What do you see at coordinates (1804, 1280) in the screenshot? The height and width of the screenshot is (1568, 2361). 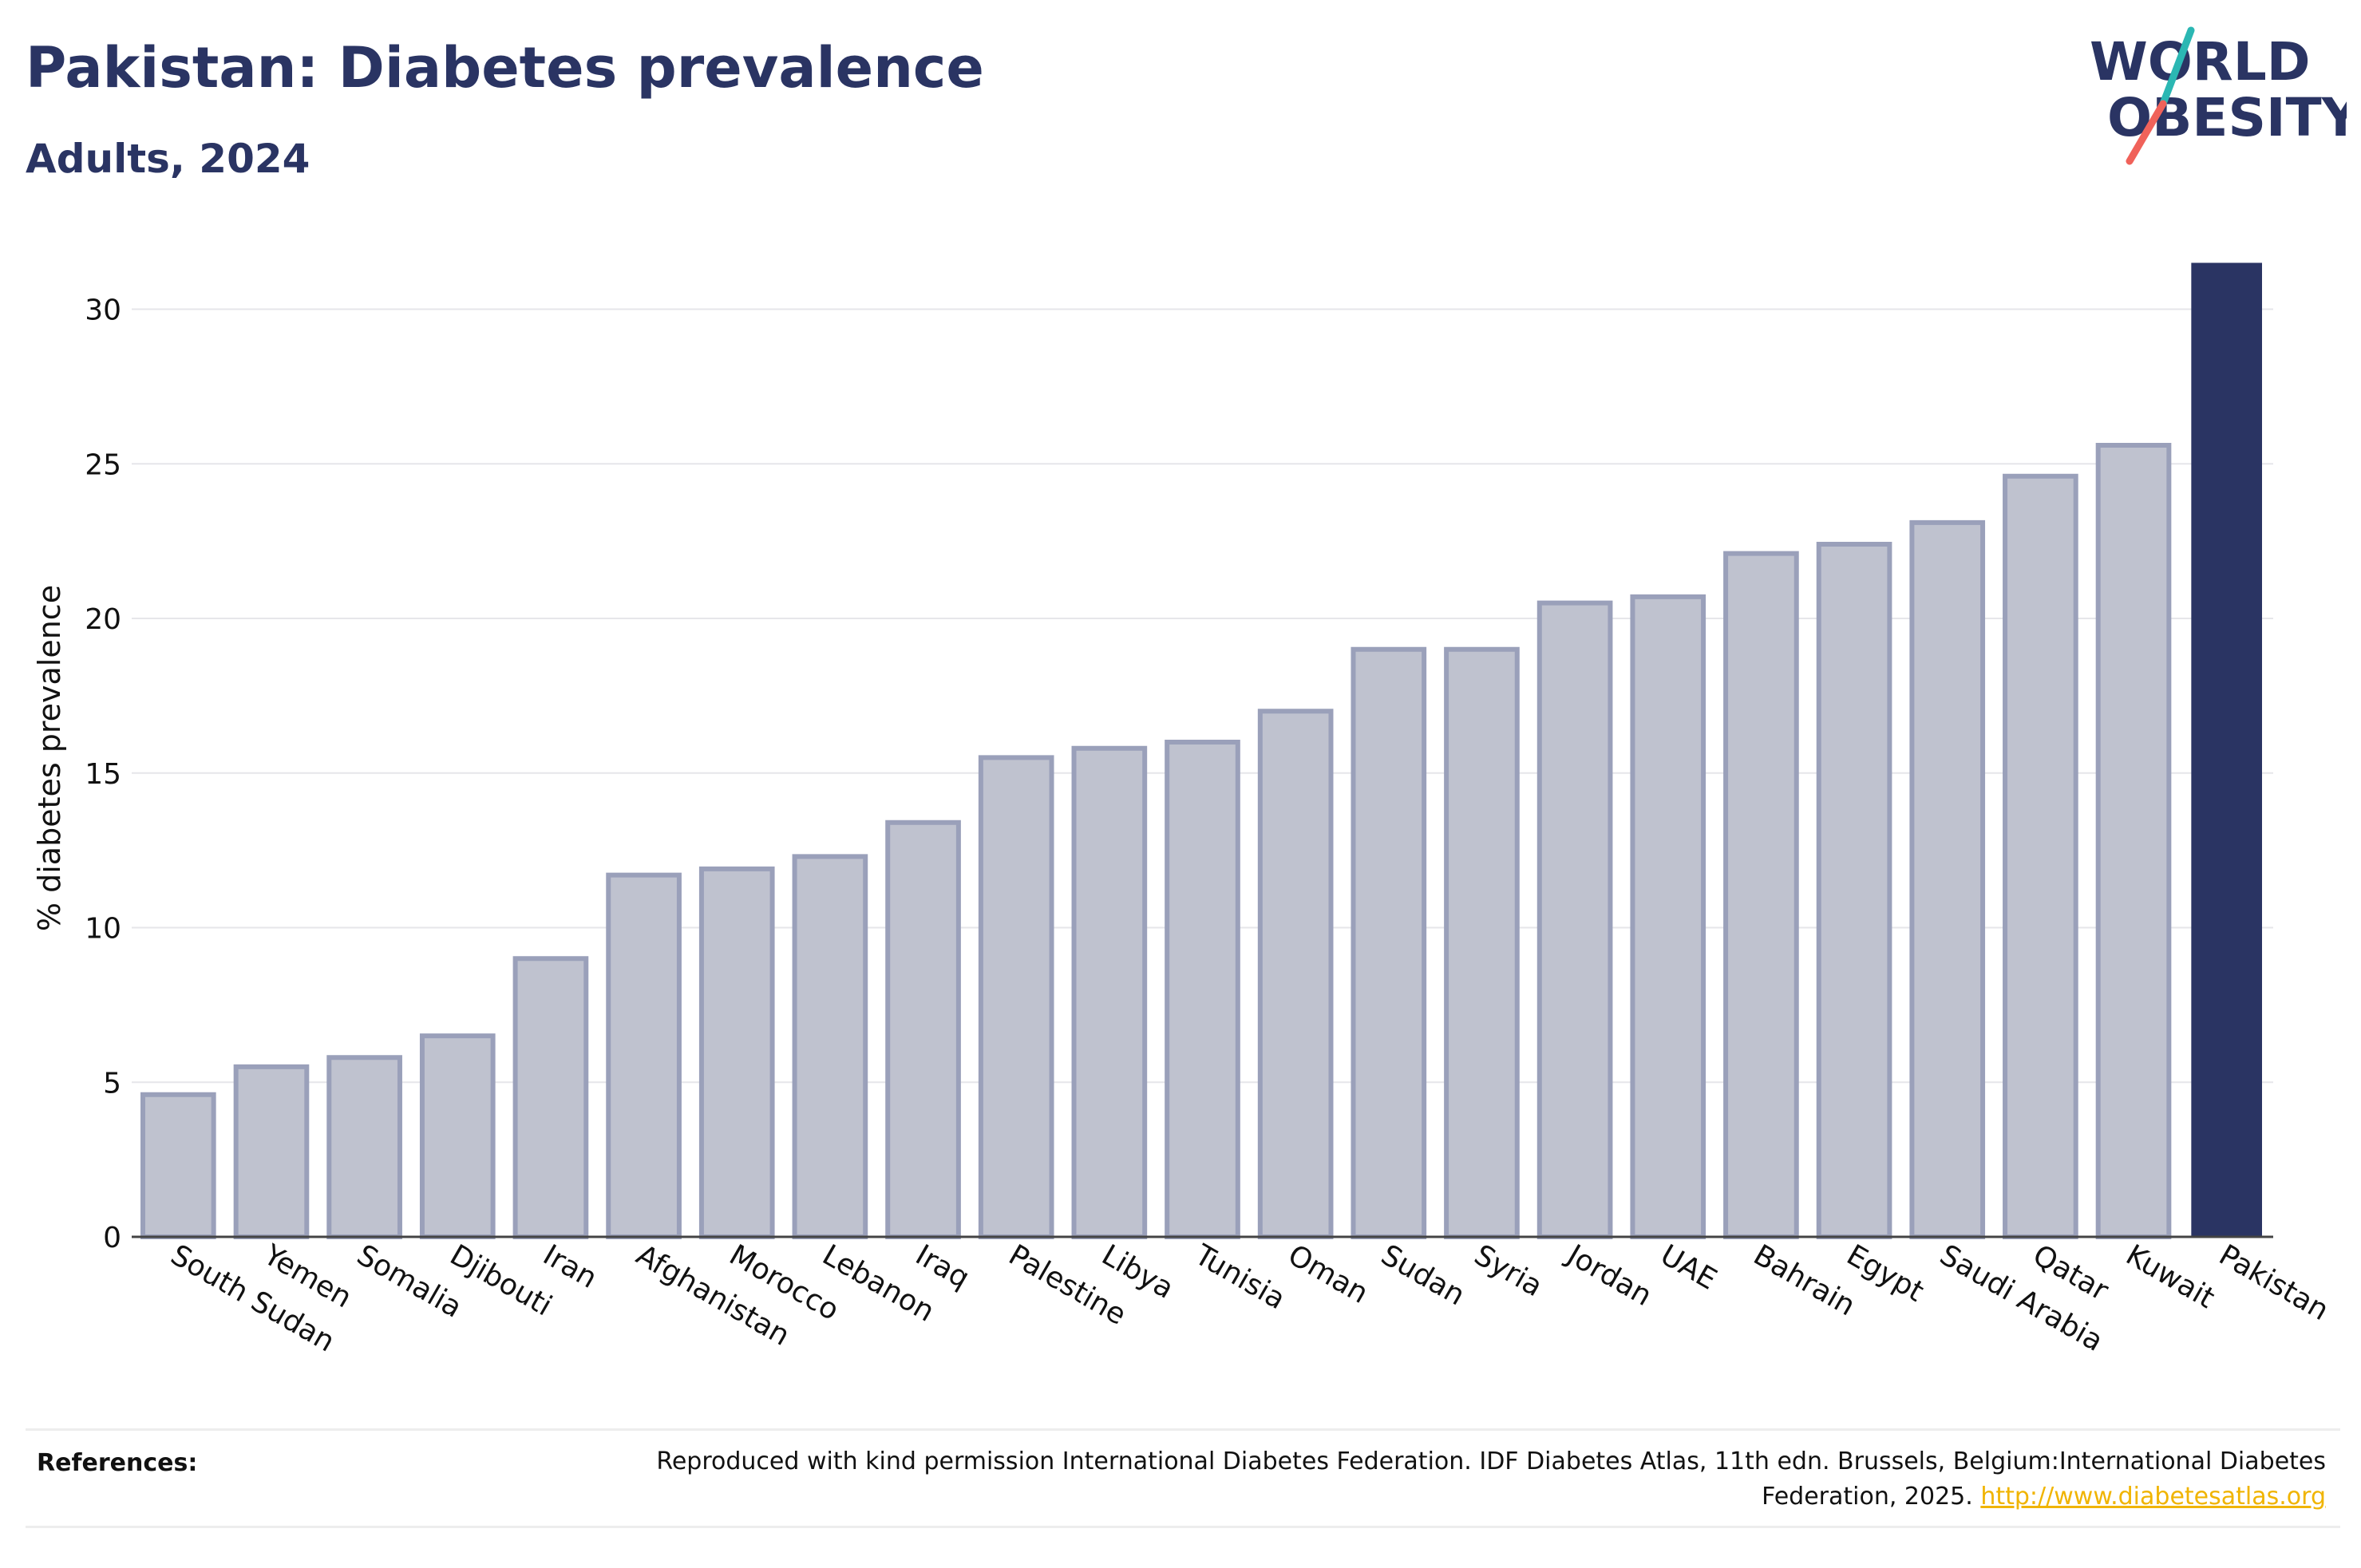 I see `x-tick-label: Bahrain` at bounding box center [1804, 1280].